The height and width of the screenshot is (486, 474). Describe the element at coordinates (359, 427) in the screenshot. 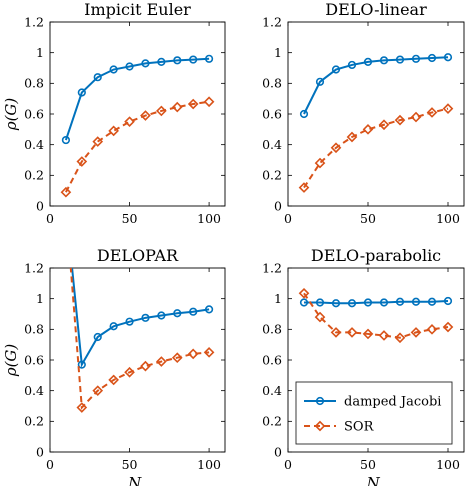

I see `legend-label: SOR` at that location.